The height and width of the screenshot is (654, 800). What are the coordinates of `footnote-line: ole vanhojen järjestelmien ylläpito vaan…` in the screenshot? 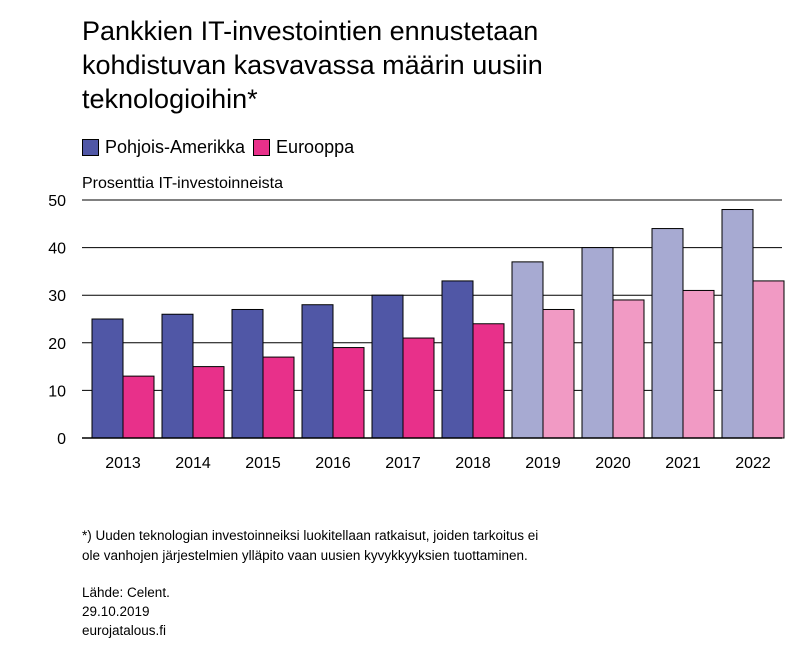 It's located at (305, 555).